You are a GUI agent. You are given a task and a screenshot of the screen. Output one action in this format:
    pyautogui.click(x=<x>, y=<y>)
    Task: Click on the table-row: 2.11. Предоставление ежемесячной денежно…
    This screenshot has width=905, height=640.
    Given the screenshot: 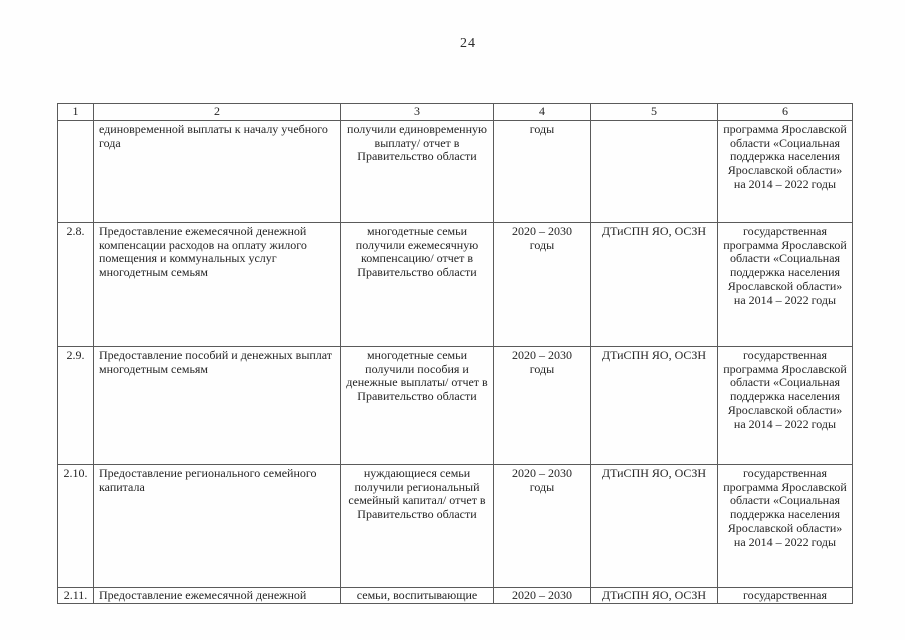 What is the action you would take?
    pyautogui.click(x=455, y=595)
    